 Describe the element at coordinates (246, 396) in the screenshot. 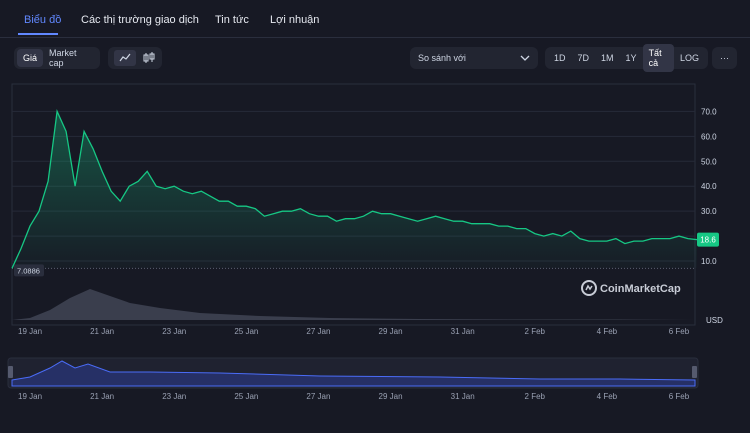

I see `navigator-x-label: 25 Jan` at that location.